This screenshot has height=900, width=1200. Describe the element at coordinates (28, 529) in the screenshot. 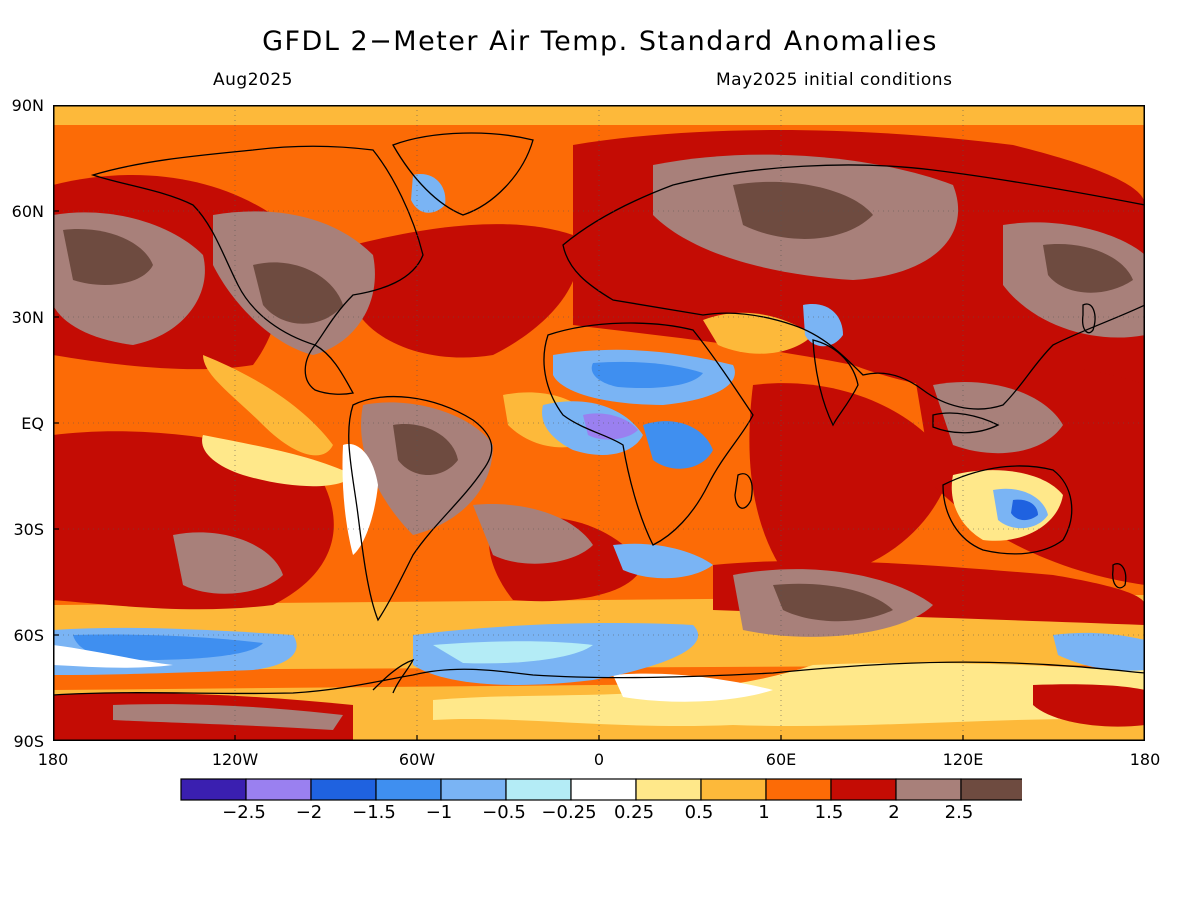

I see `lat-label-30s: 30S` at that location.